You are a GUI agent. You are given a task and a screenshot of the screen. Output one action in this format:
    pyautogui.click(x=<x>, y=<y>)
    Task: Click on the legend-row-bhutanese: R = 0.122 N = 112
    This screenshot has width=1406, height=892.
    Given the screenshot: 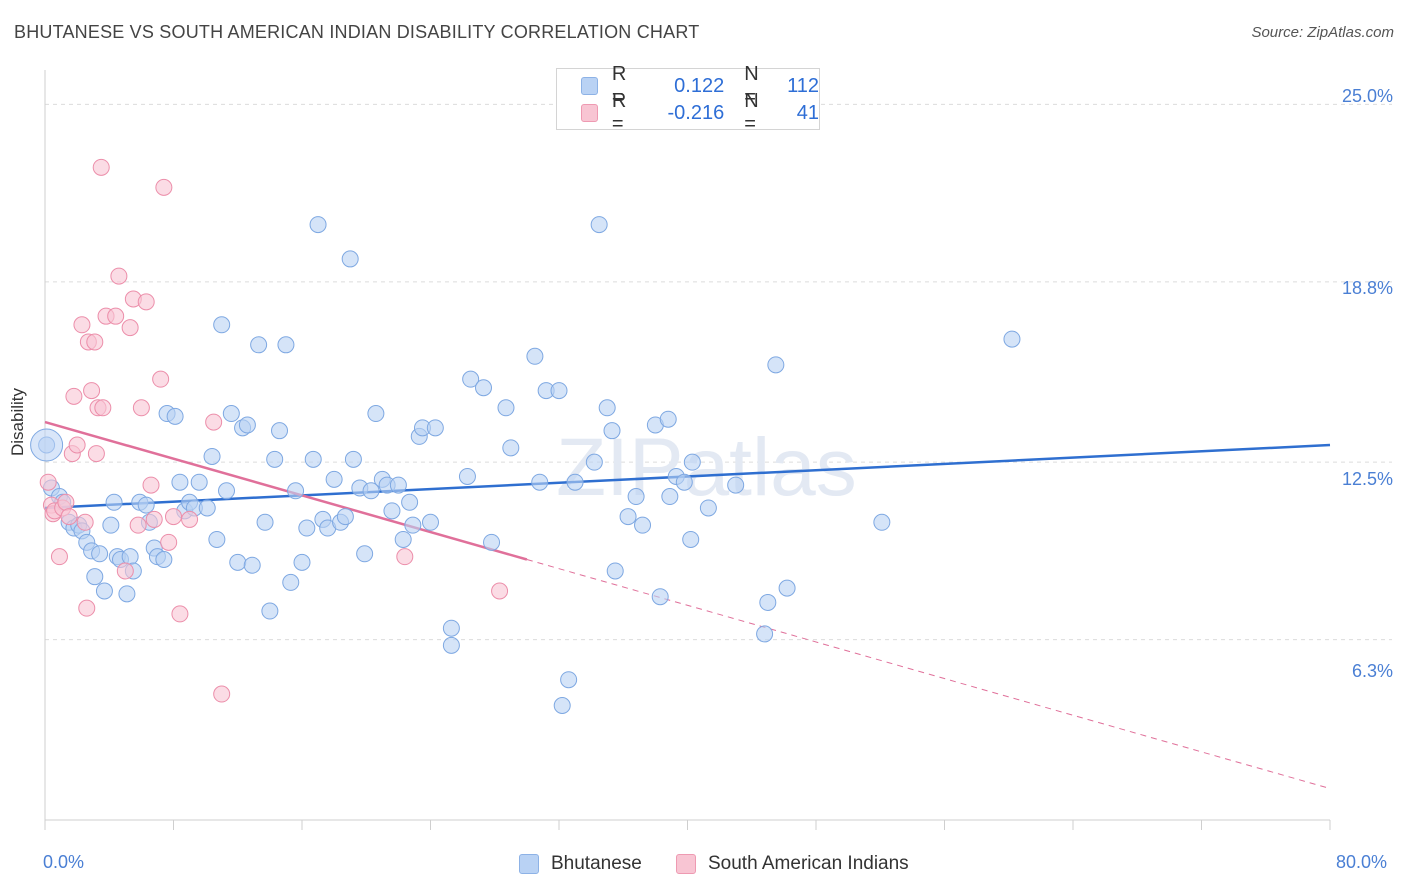 What is the action you would take?
    pyautogui.click(x=700, y=85)
    